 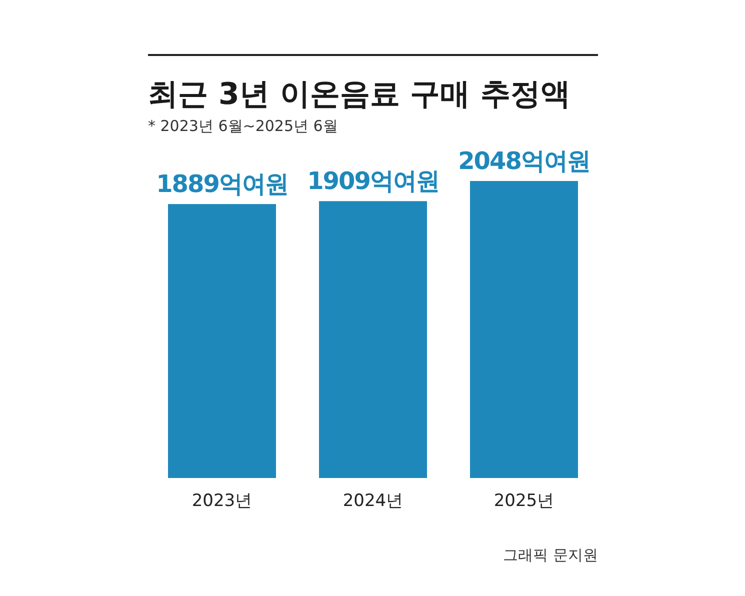 What do you see at coordinates (373, 181) in the screenshot?
I see `data-label: 1909억여원` at bounding box center [373, 181].